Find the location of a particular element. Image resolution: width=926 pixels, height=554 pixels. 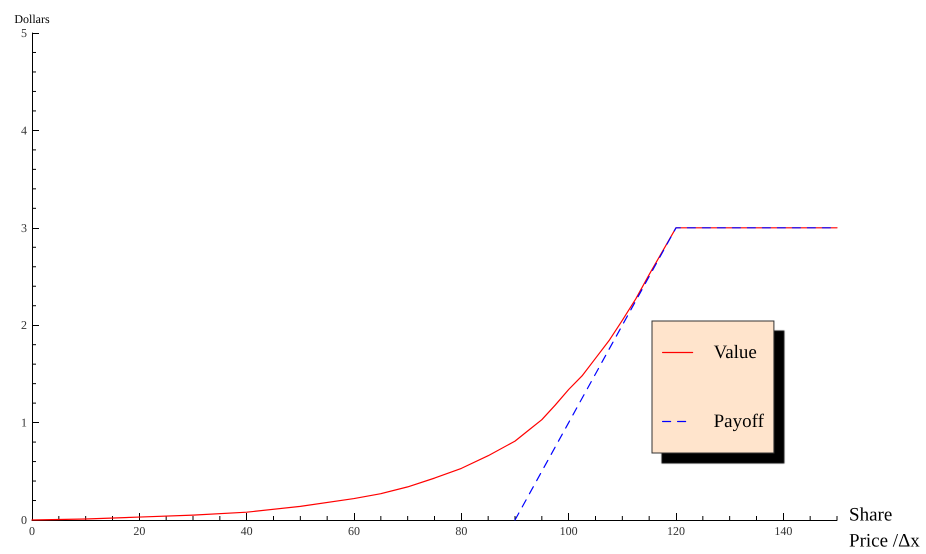

x-tick-label: 140 is located at coordinates (783, 531).